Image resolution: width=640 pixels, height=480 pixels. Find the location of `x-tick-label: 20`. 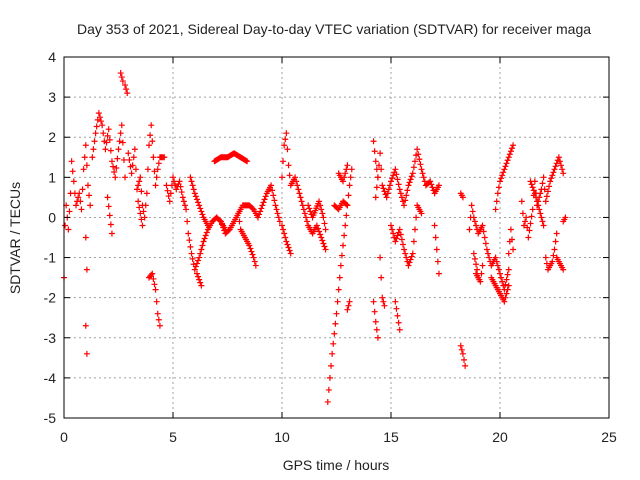

x-tick-label: 20 is located at coordinates (500, 437).